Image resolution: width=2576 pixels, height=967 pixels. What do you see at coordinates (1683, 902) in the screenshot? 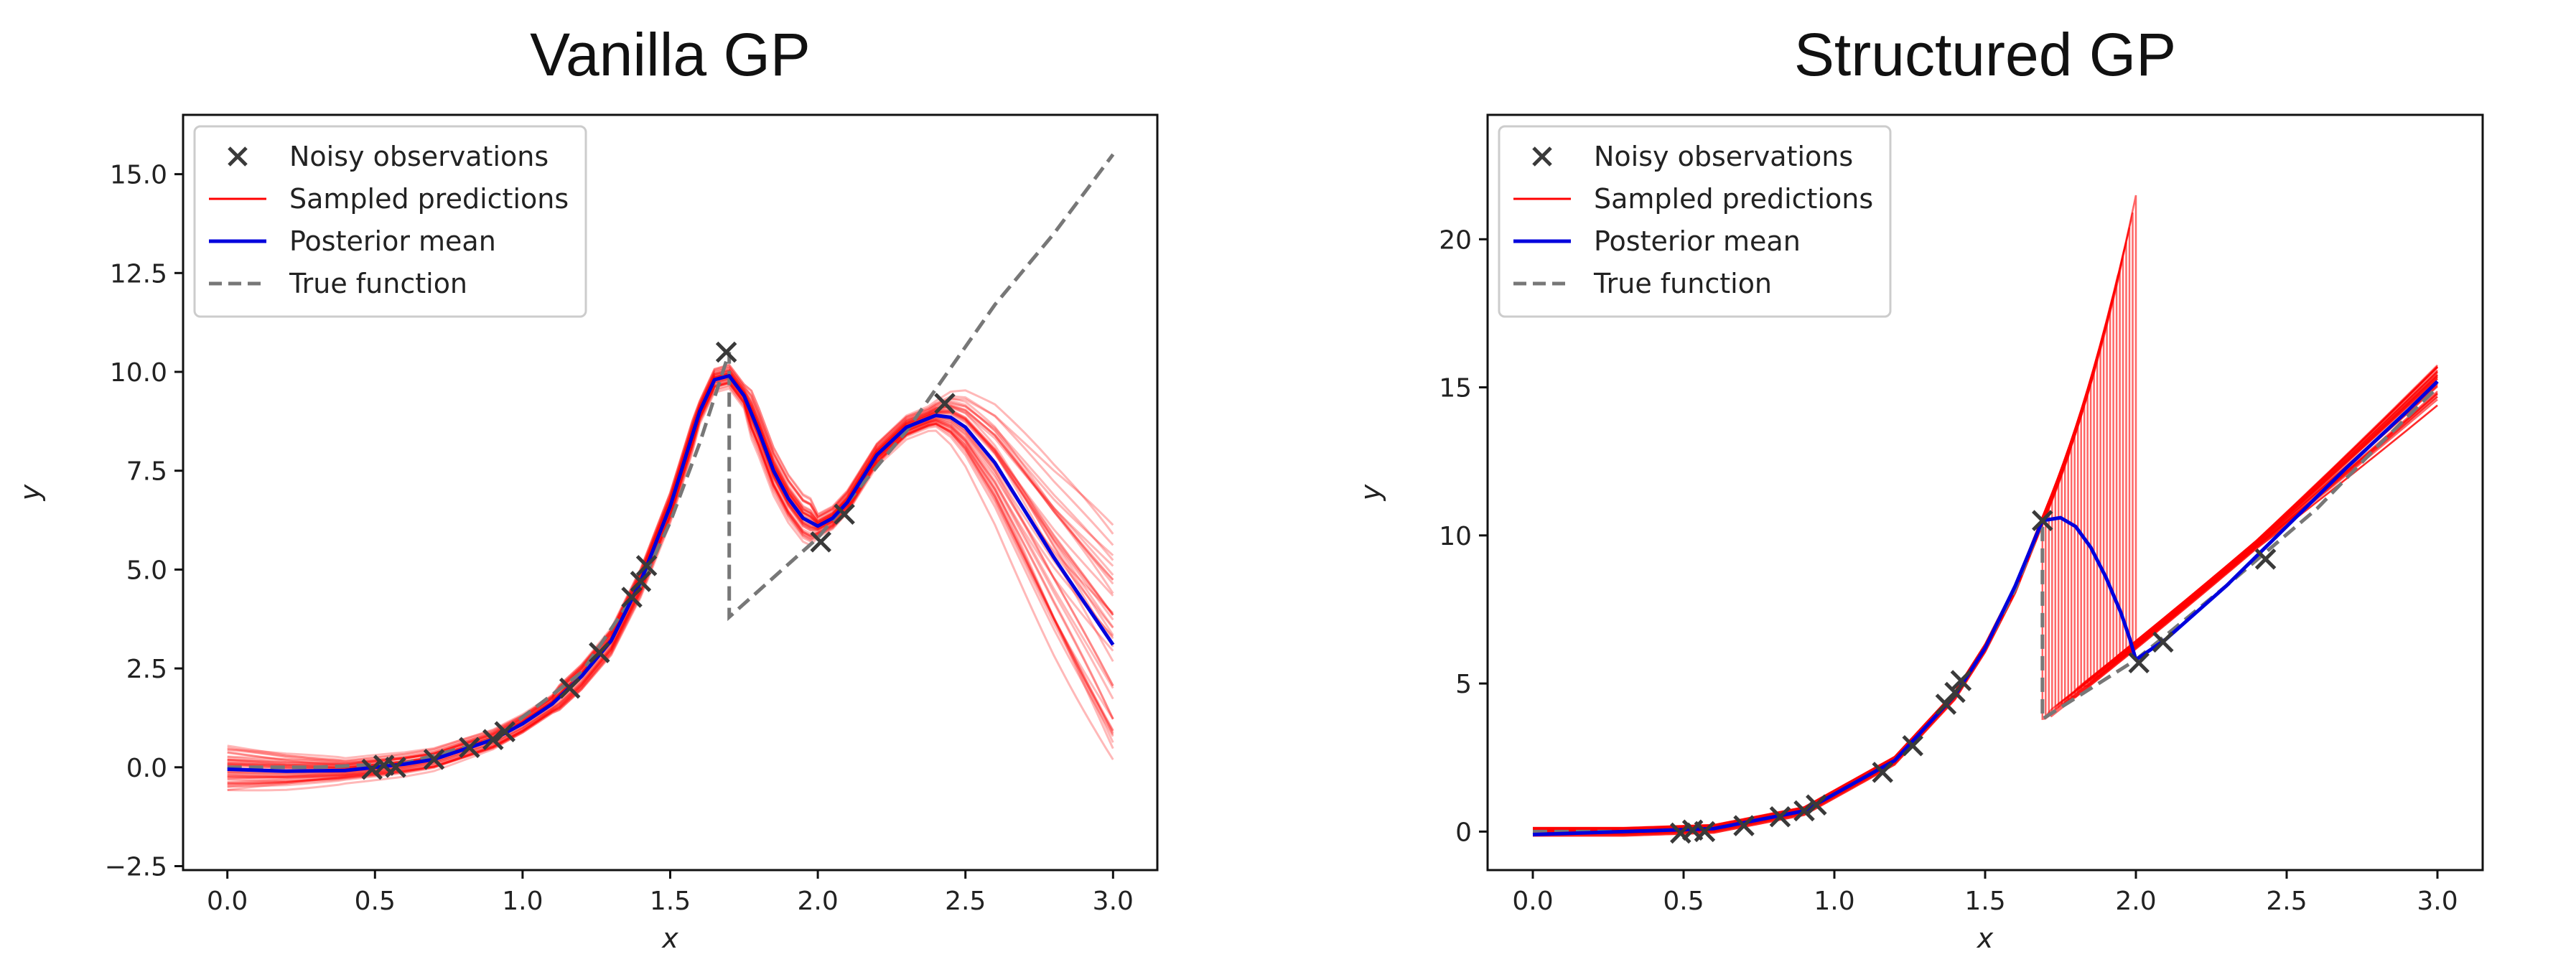
I see `x-tick-label: 0.5` at bounding box center [1683, 902].